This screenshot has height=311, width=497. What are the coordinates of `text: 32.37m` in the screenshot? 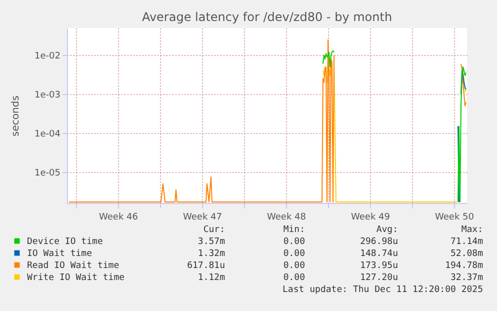 It's located at (466, 278).